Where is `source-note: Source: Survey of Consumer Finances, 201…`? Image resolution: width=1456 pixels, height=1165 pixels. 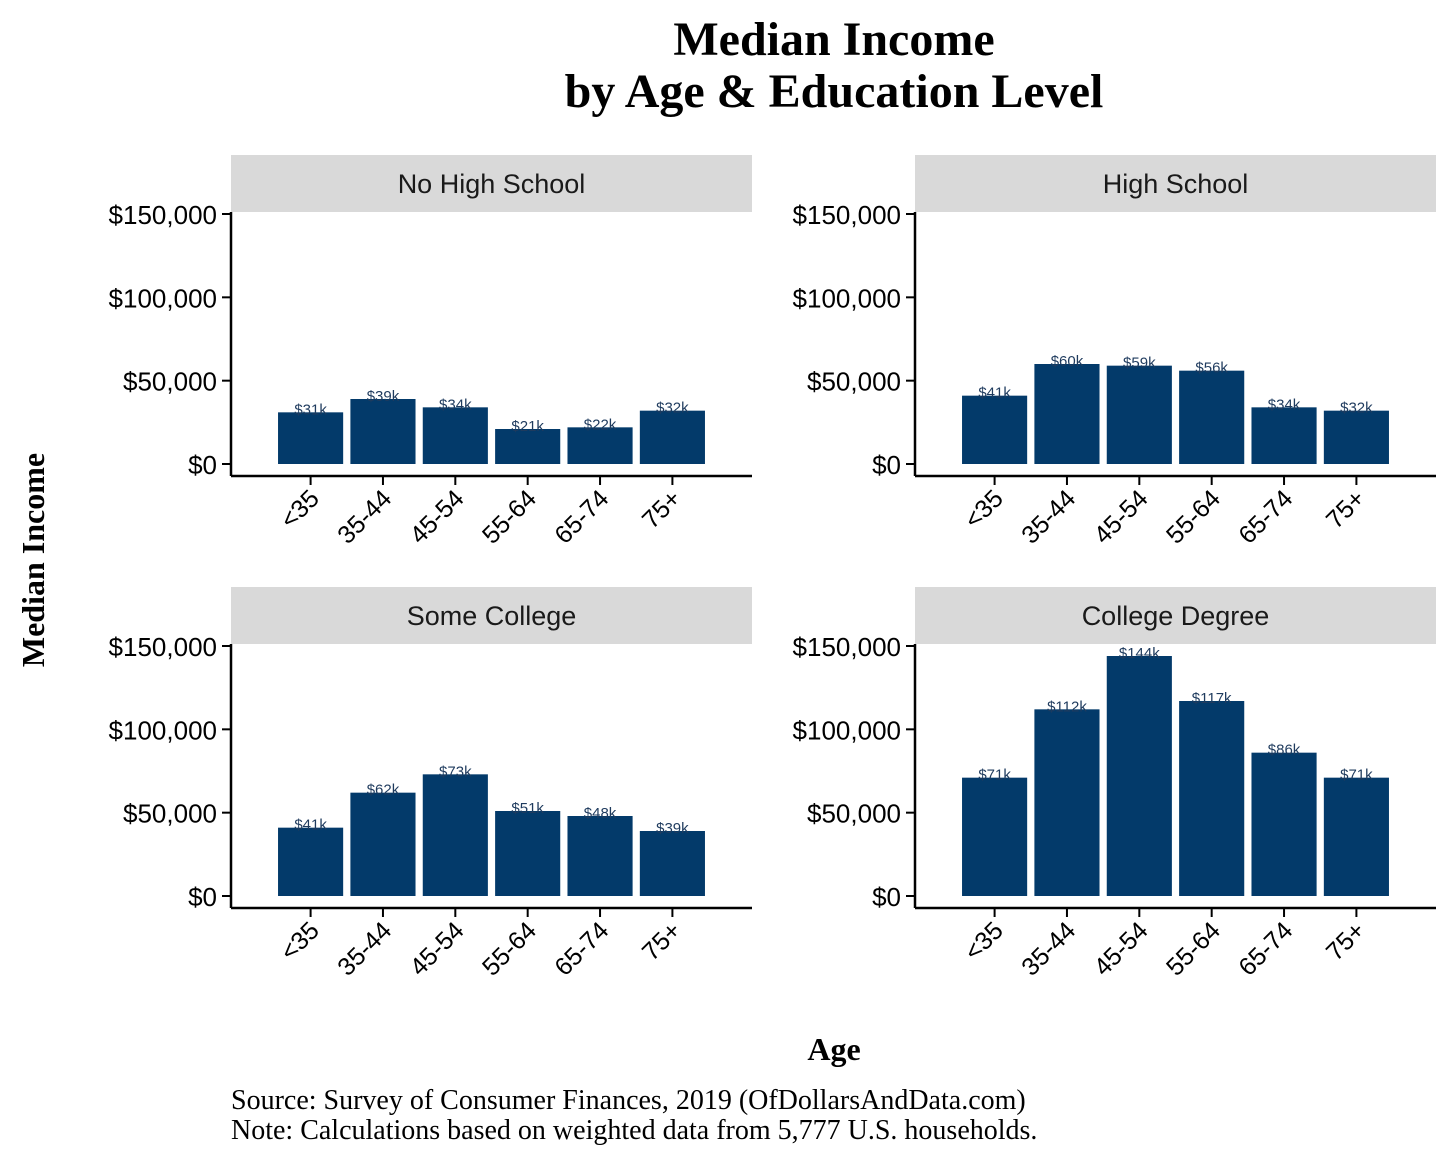 source-note: Source: Survey of Consumer Finances, 201… is located at coordinates (628, 1100).